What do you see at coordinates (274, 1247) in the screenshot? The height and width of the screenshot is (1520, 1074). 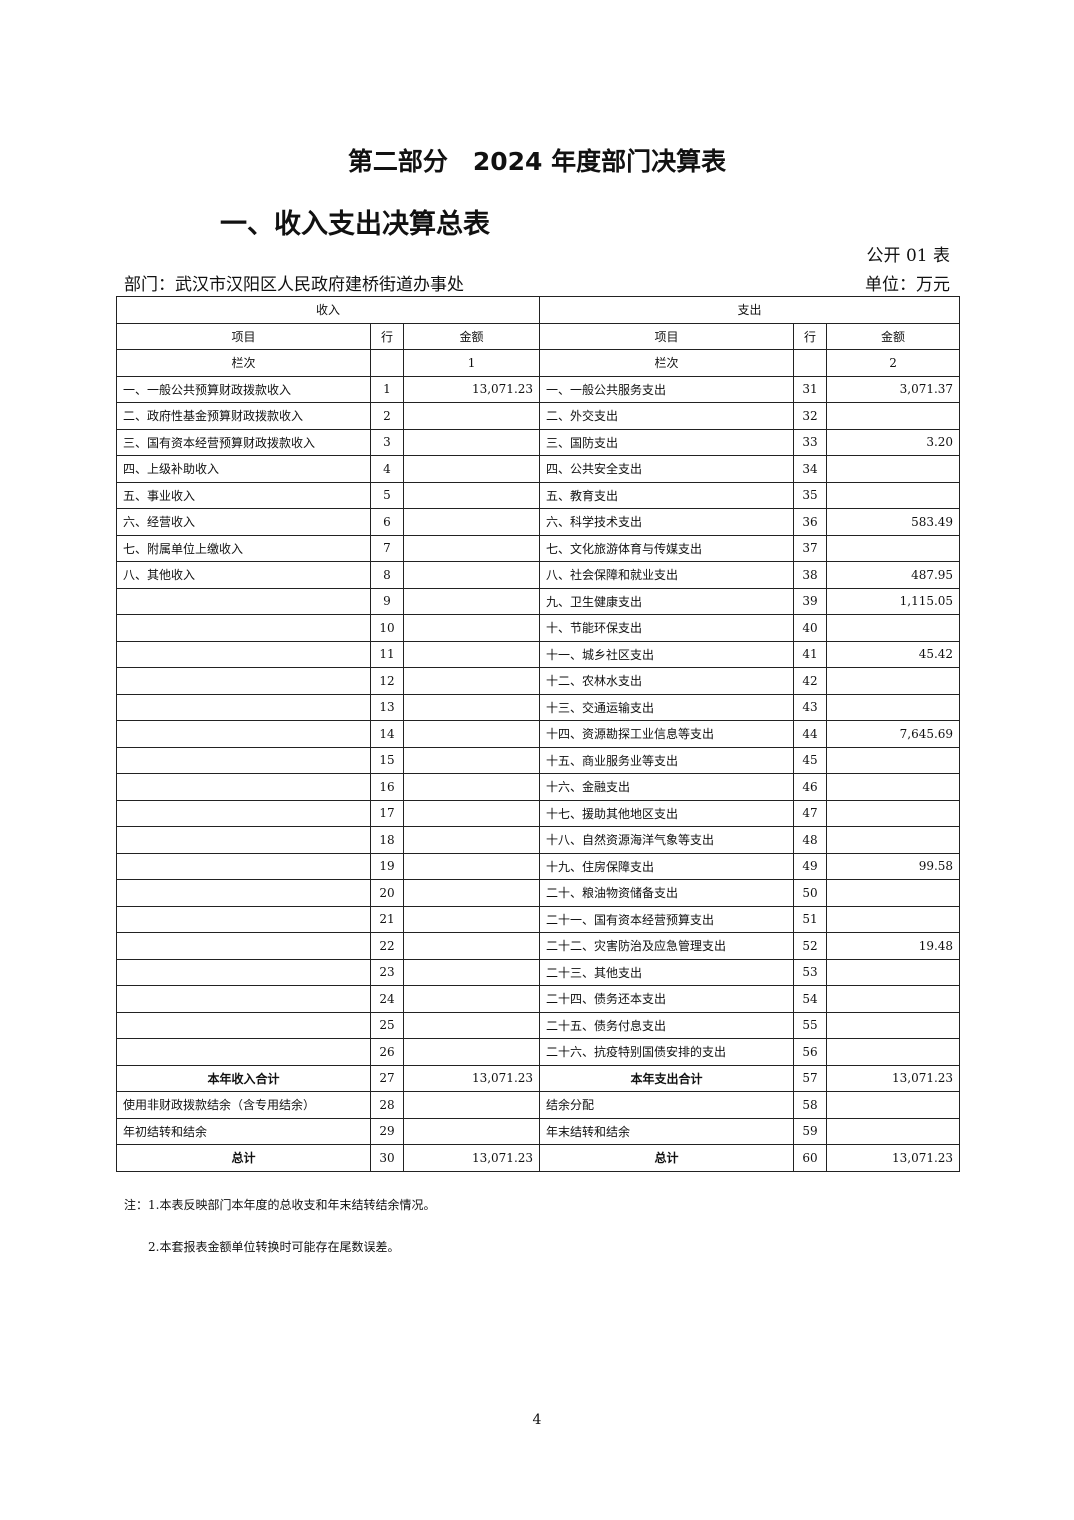 I see `note-2: 2.本套报表金额单位转换时可能存在尾数误差。` at bounding box center [274, 1247].